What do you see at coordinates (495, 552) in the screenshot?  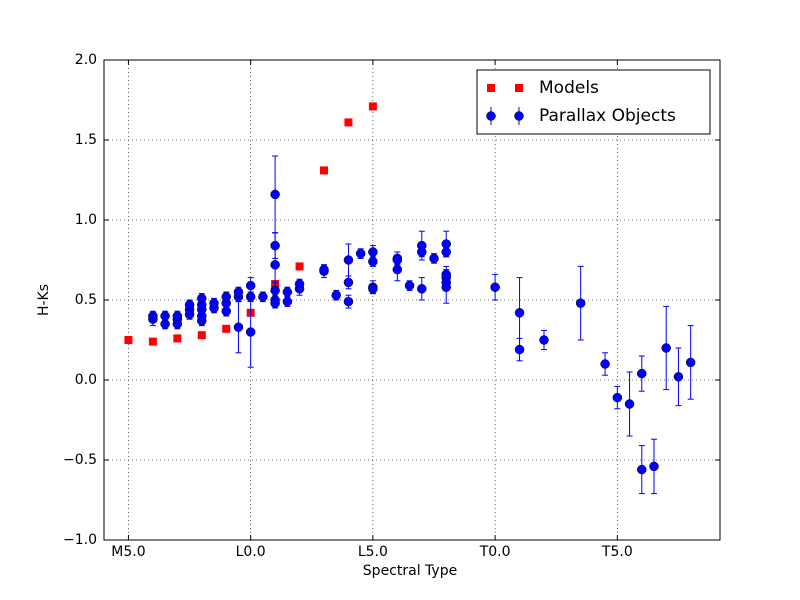 I see `x-tick-label: T0.0` at bounding box center [495, 552].